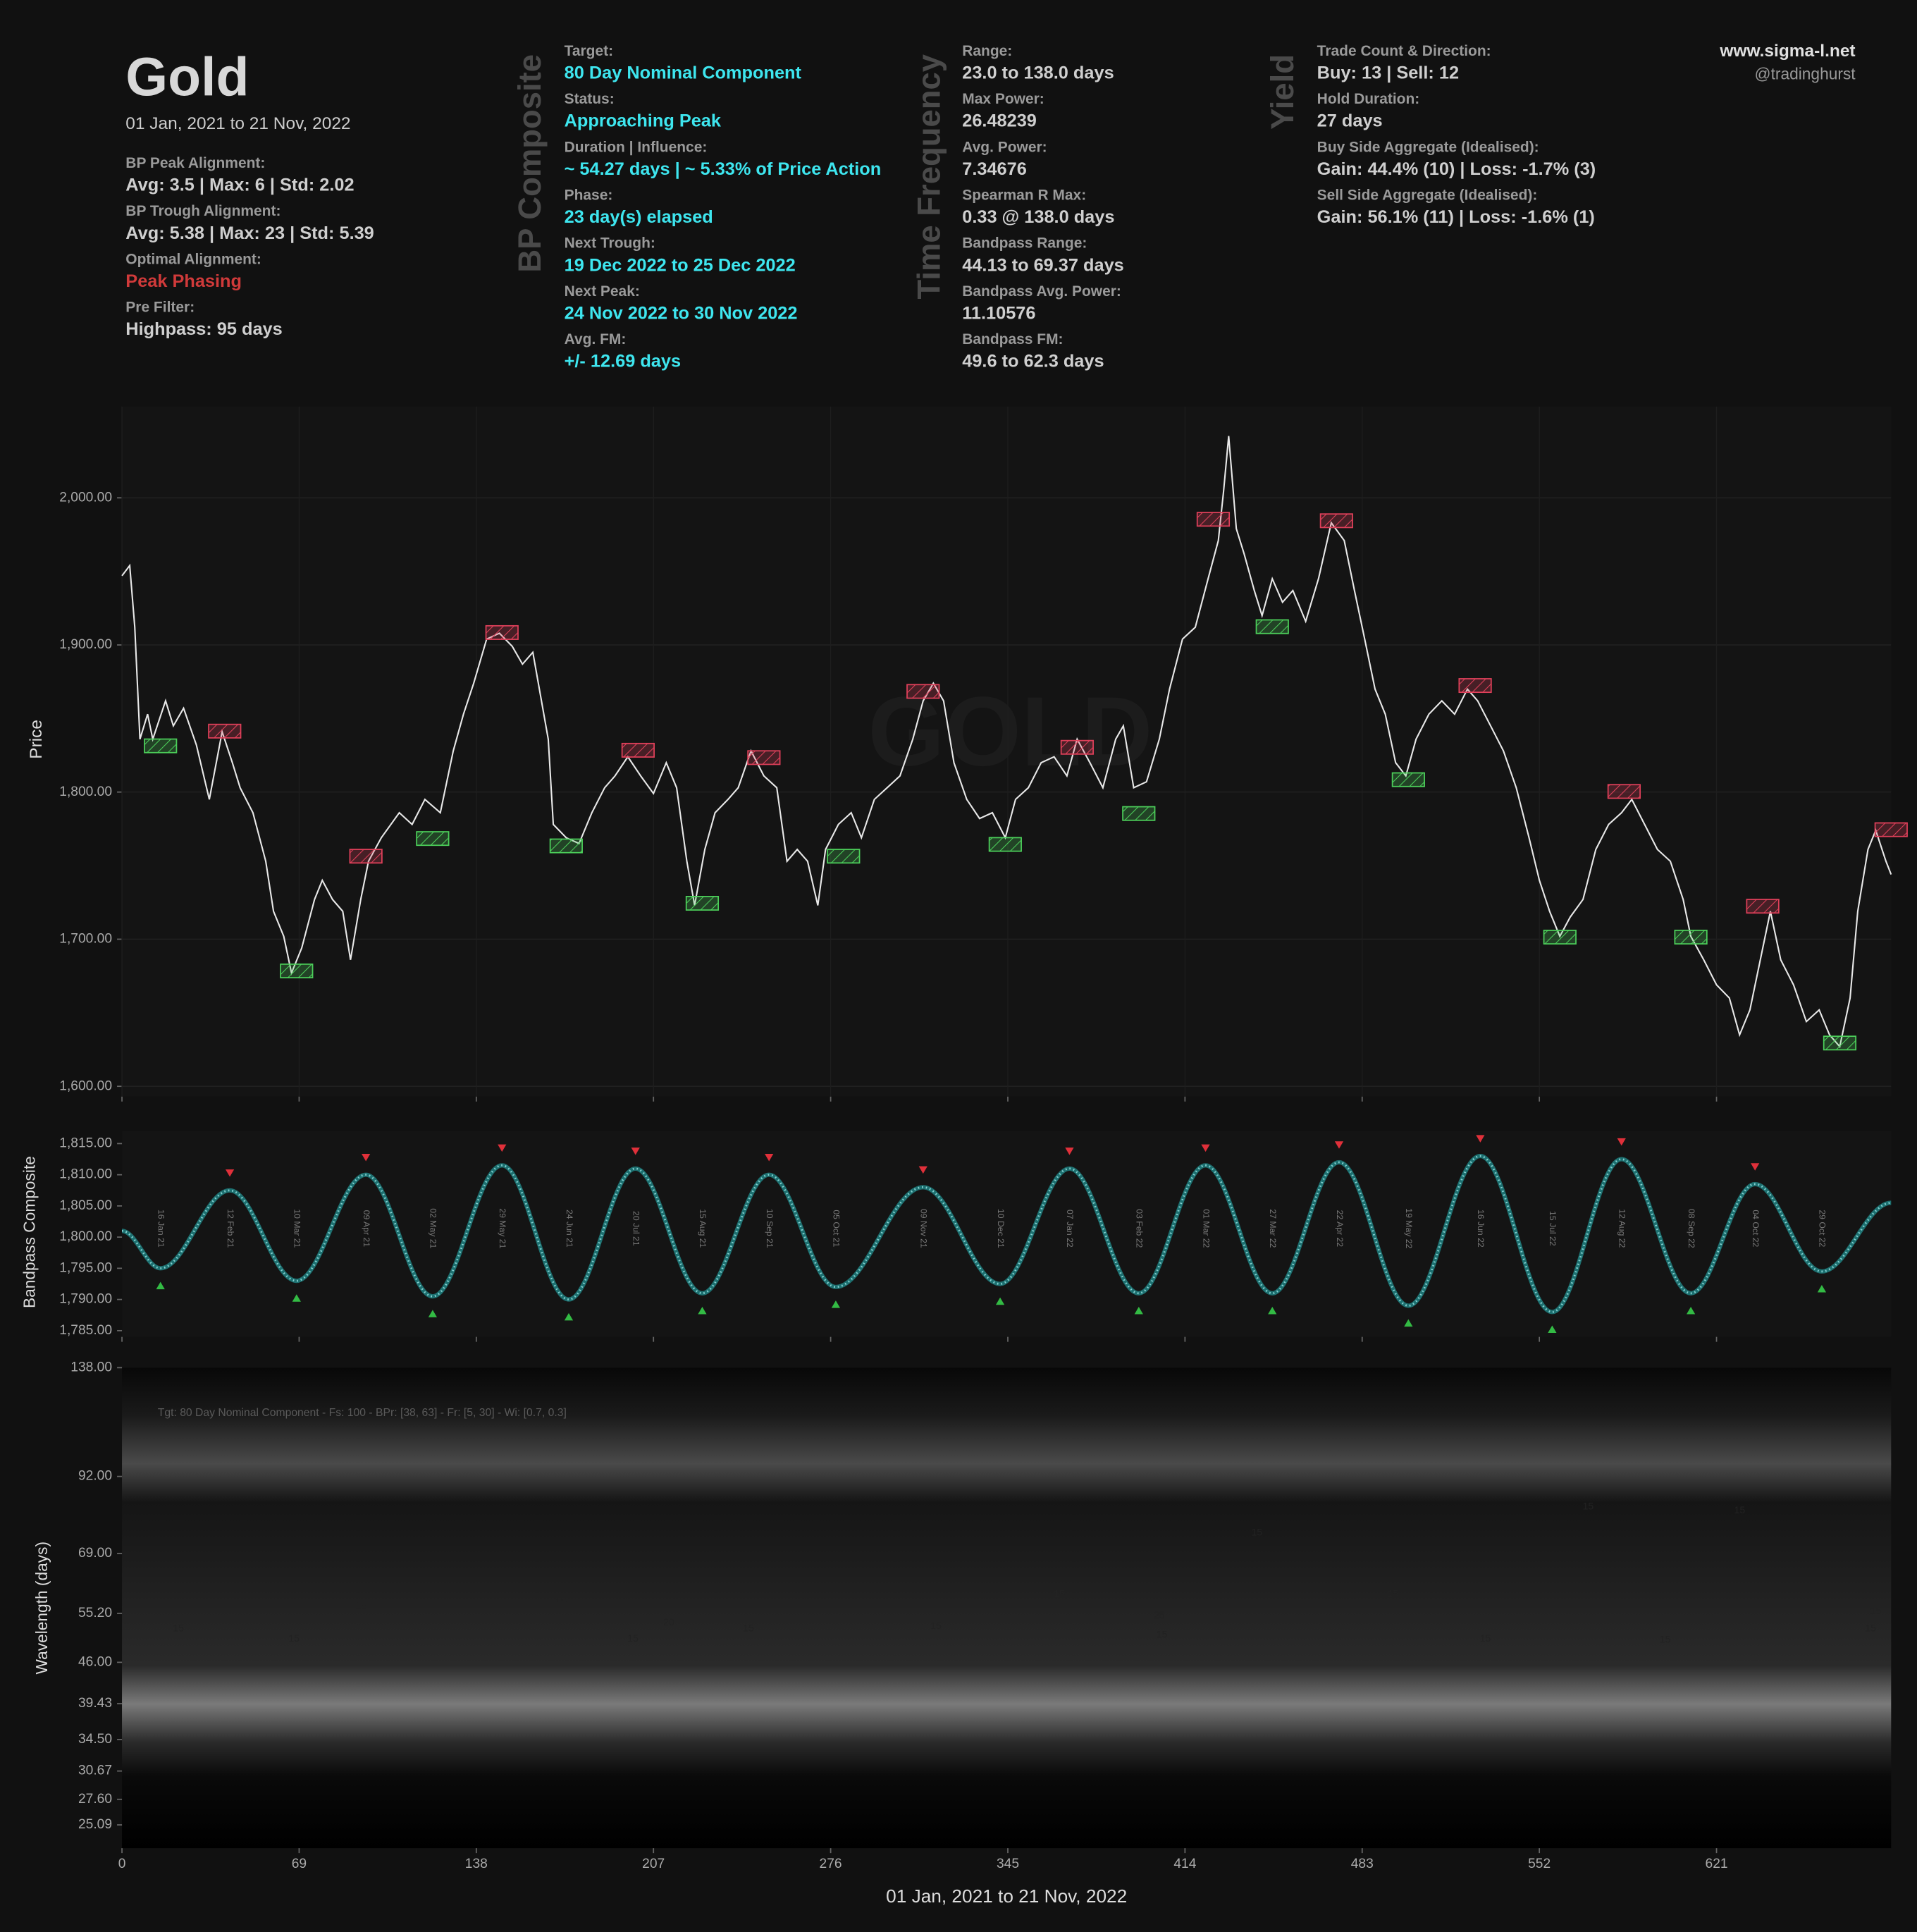 This screenshot has width=1917, height=1932. Describe the element at coordinates (85, 1174) in the screenshot. I see `y-tick-label: 1,810.00` at that location.